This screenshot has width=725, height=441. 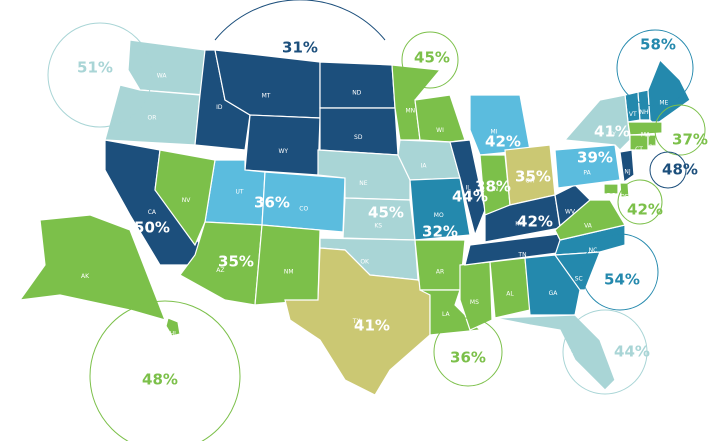 I want to click on state-abbr: MT, so click(x=266, y=96).